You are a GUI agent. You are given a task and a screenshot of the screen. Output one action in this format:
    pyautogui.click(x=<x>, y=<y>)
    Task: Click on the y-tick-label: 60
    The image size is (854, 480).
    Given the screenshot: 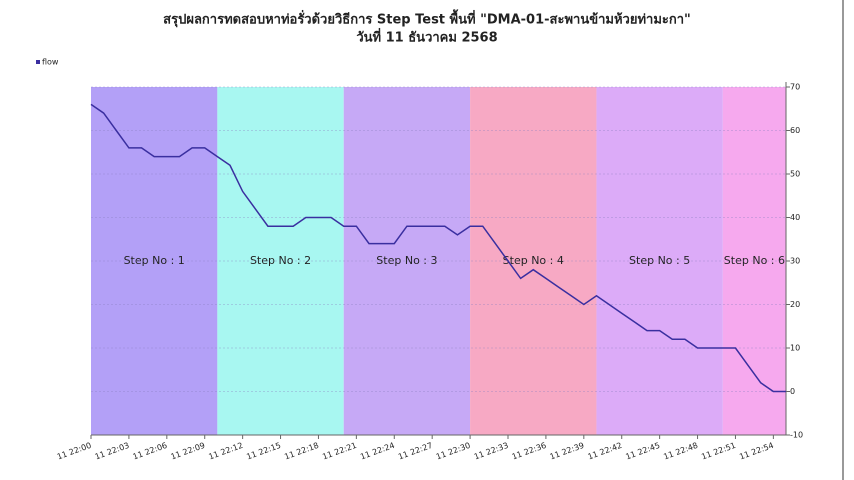 What is the action you would take?
    pyautogui.click(x=795, y=130)
    